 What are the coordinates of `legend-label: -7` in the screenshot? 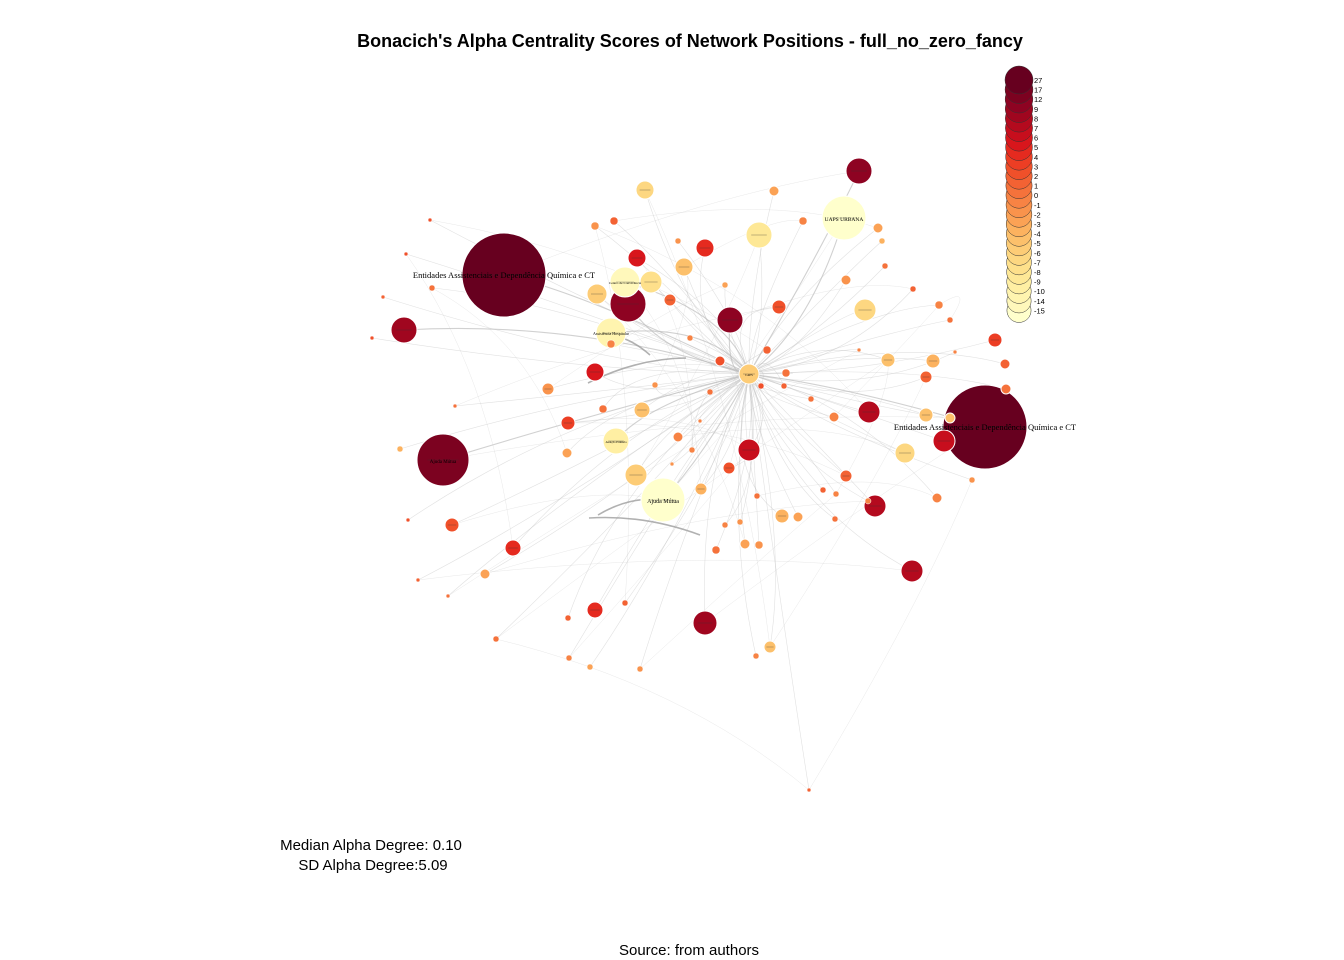 It's located at (1037, 262).